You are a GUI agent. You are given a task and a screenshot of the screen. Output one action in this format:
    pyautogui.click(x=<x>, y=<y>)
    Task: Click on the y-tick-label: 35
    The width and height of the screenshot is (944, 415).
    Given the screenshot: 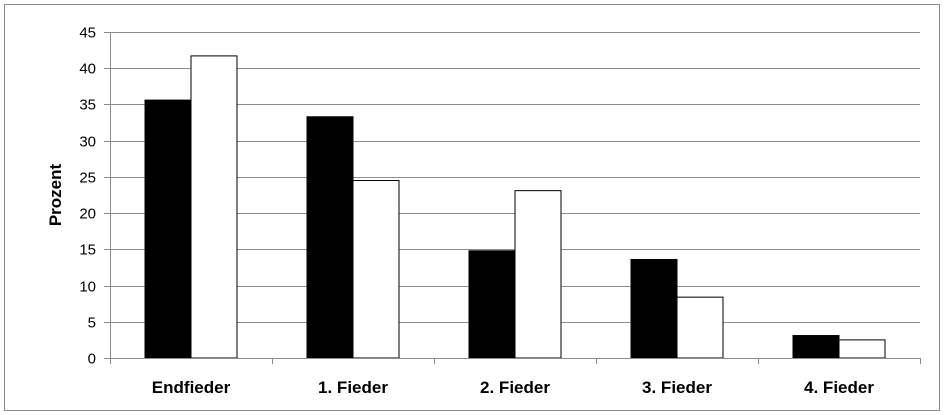 What is the action you would take?
    pyautogui.click(x=87, y=105)
    